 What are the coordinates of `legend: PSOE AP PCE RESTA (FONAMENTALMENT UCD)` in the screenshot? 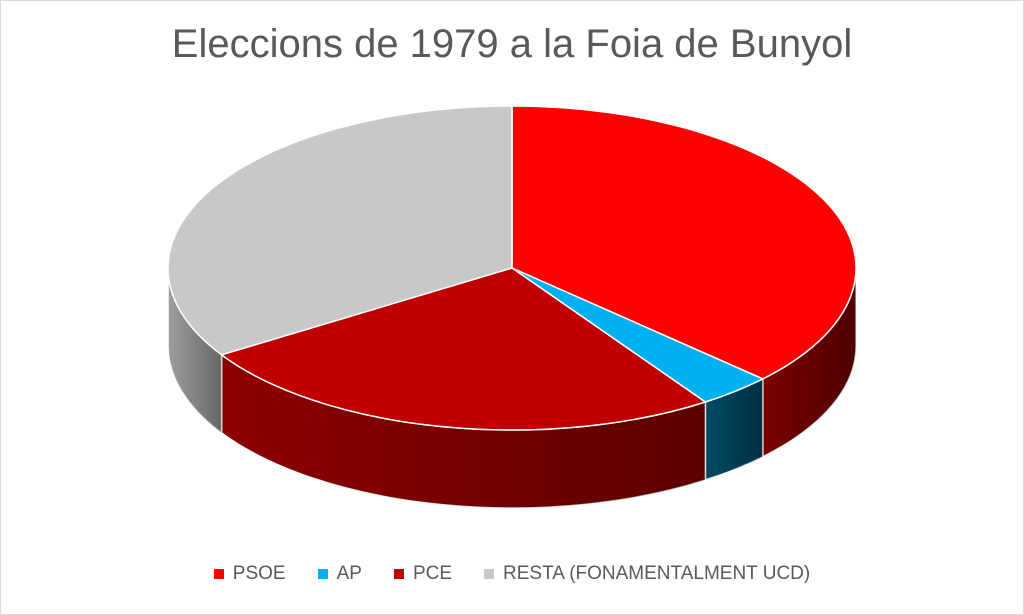 It's located at (512, 574).